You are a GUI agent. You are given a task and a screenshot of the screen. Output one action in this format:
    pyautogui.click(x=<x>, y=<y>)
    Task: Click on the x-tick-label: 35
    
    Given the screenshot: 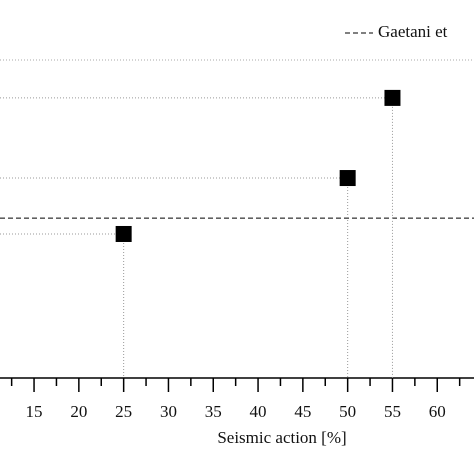 What is the action you would take?
    pyautogui.click(x=213, y=411)
    